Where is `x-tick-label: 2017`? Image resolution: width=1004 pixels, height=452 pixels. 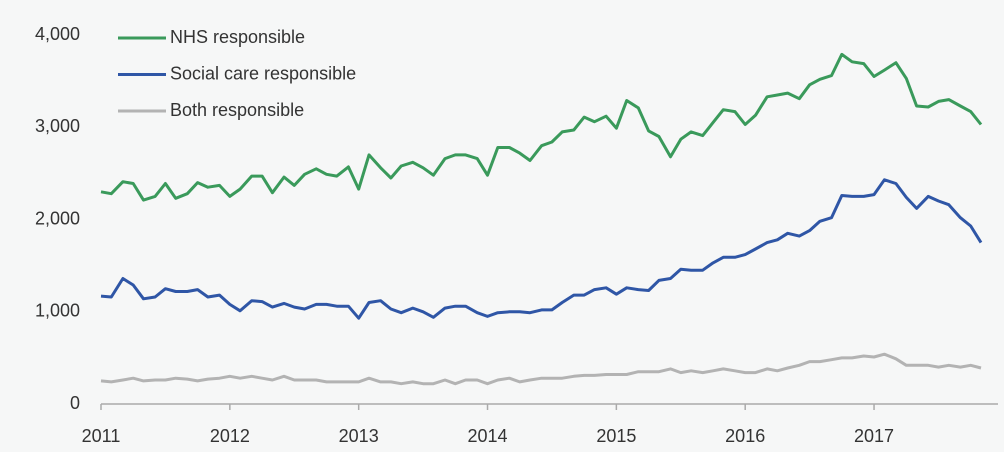 x-tick-label: 2017 is located at coordinates (874, 436).